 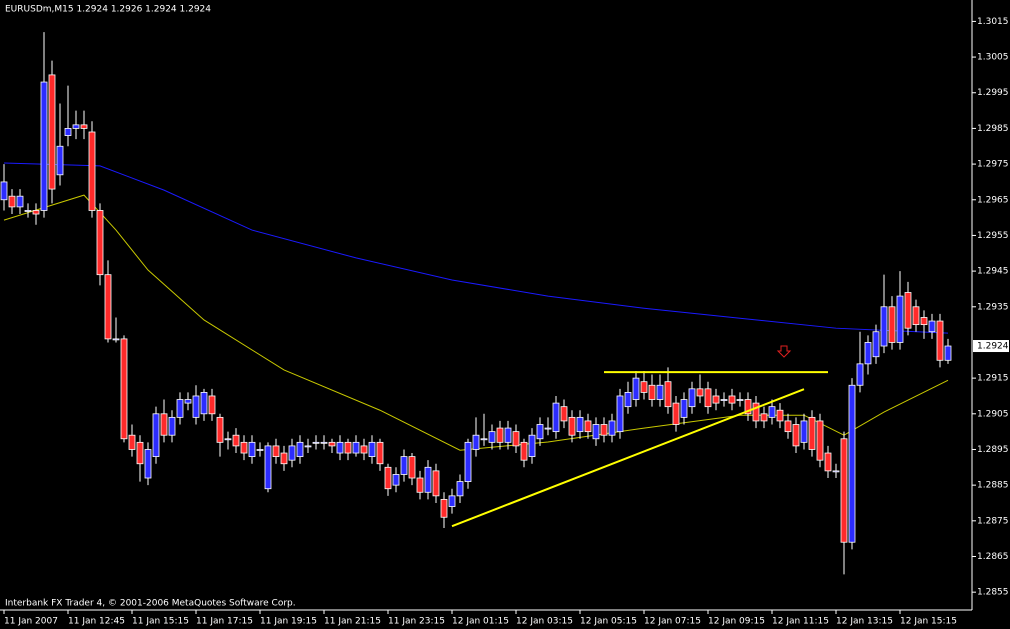 I want to click on x-tick-label: 12 Jan 09:15, so click(x=736, y=622).